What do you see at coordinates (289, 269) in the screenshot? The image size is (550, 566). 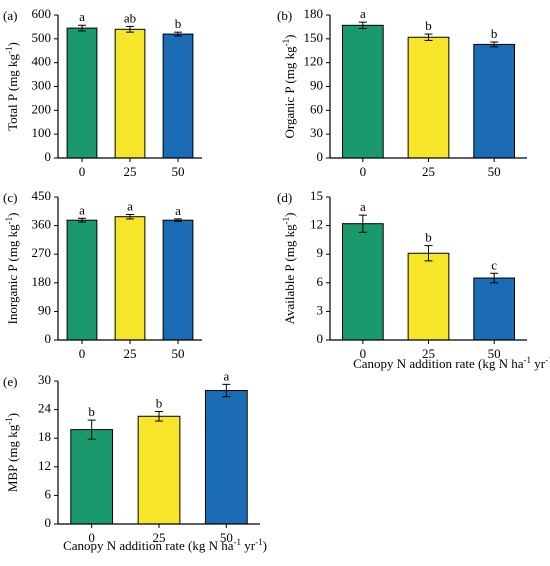 I see `y-axis-label: Available P (mg kg-1)` at bounding box center [289, 269].